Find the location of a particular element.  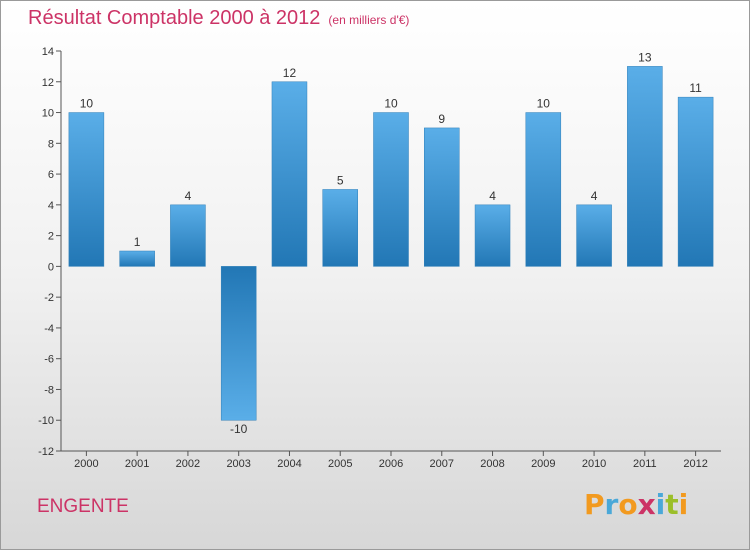

chart-title-text: Résultat Comptable 2000 à 2012 is located at coordinates (174, 18).